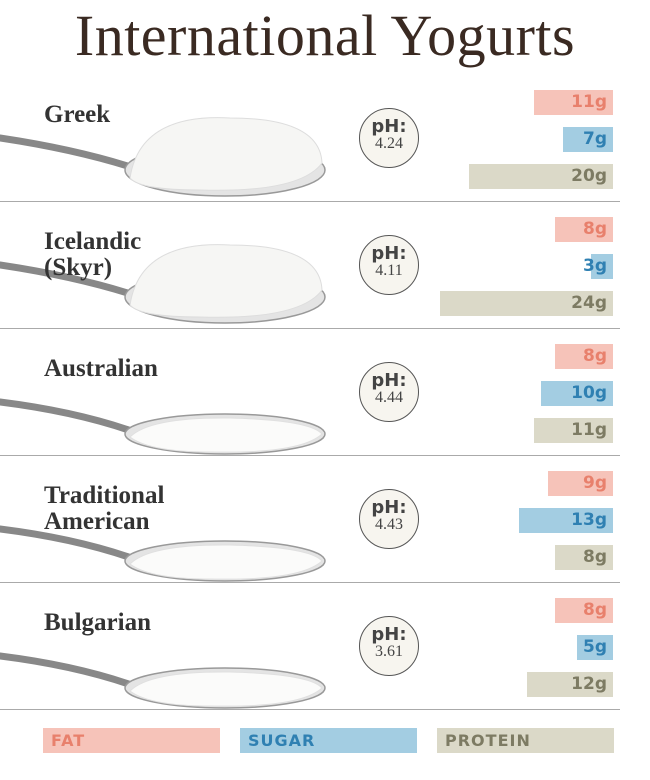  Describe the element at coordinates (594, 483) in the screenshot. I see `value-label: 9g` at that location.